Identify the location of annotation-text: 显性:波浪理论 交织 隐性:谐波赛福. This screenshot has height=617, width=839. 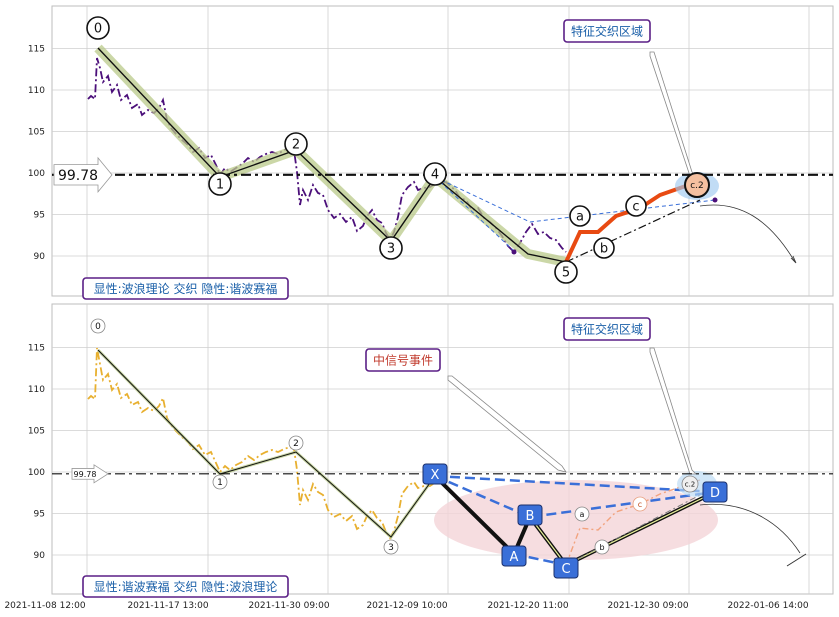
(186, 288).